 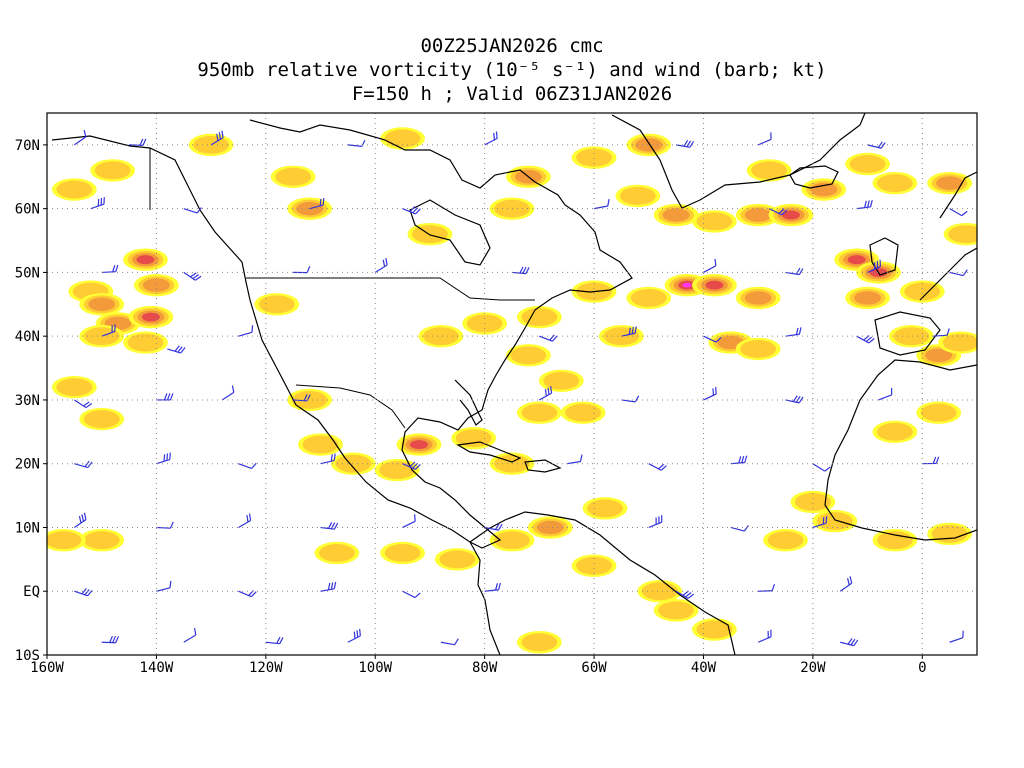 What do you see at coordinates (157, 668) in the screenshot?
I see `lon-label: 140W` at bounding box center [157, 668].